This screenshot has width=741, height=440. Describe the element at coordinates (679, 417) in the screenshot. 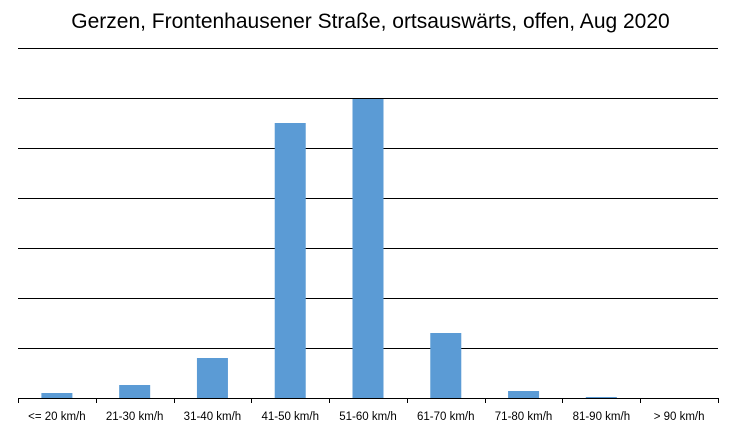

I see `x-tick-label: > 90 km/h` at that location.